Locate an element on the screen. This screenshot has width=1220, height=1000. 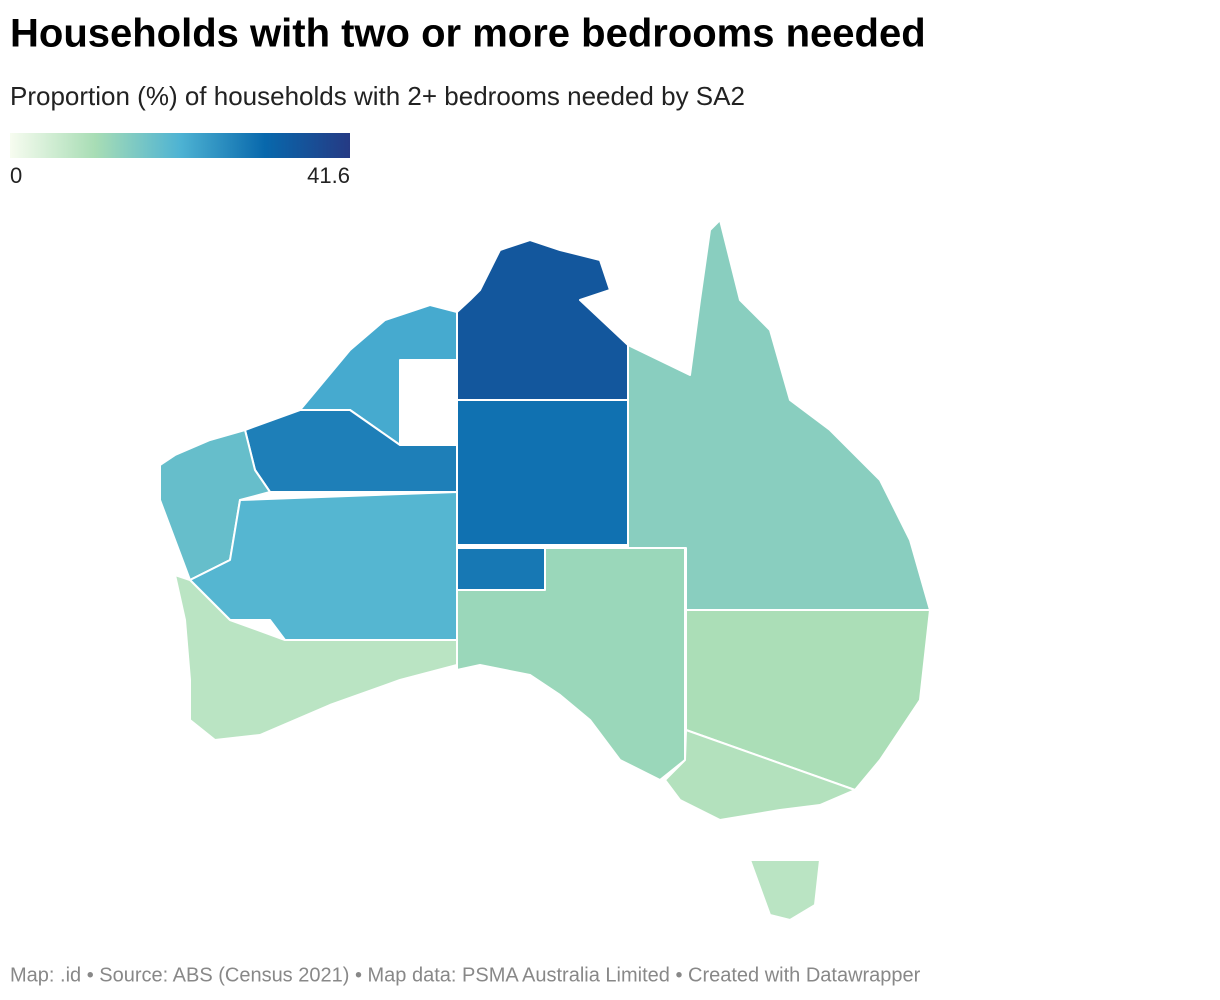
legend-bar is located at coordinates (180, 145).